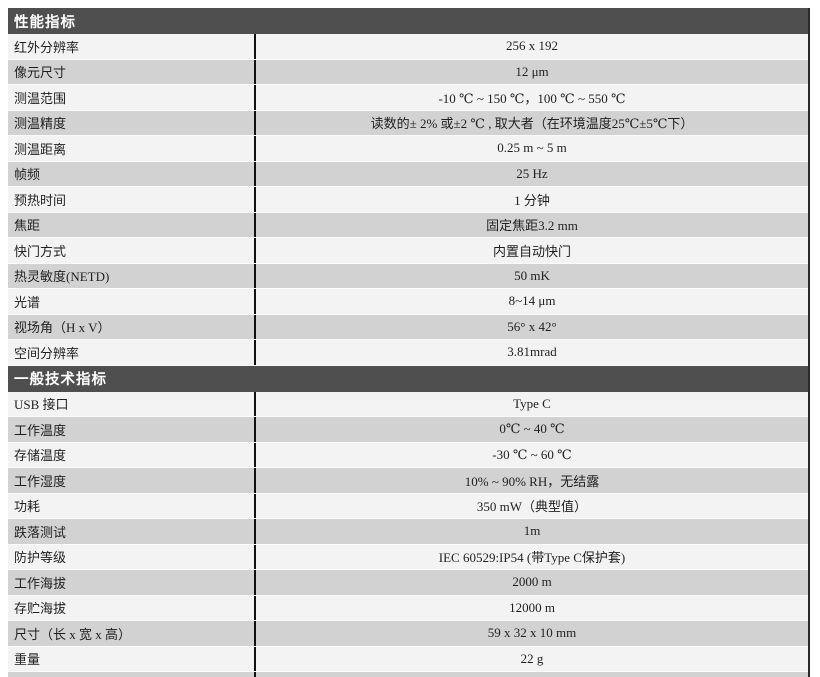 The height and width of the screenshot is (677, 820). I want to click on spec-value: 12 μm, so click(531, 71).